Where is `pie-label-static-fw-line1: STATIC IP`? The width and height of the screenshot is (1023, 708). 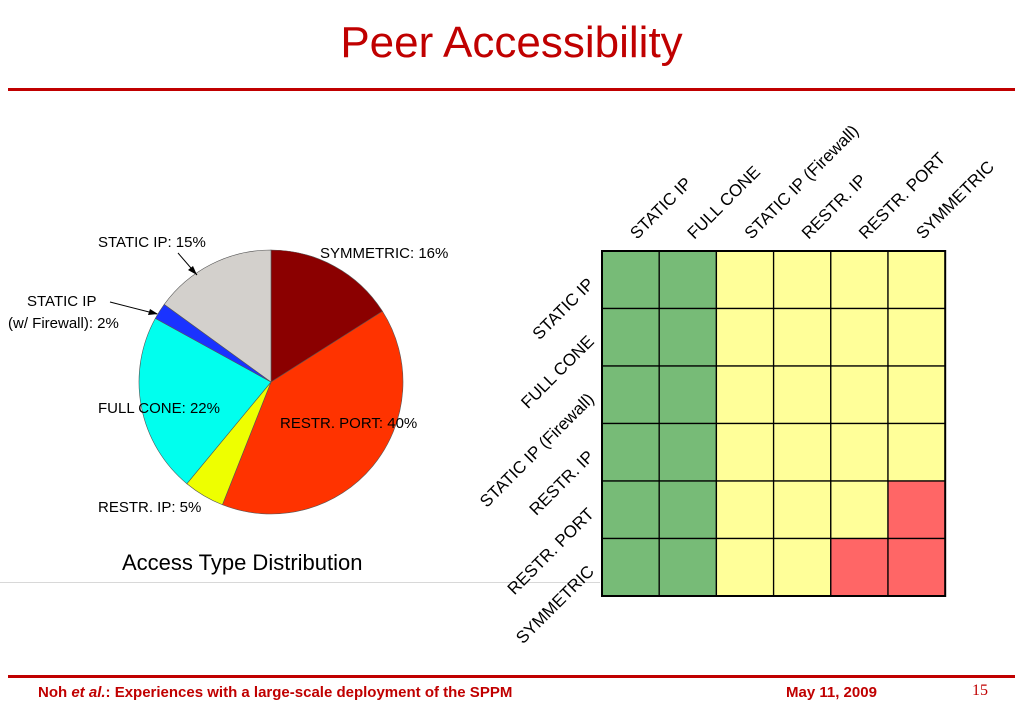 pie-label-static-fw-line1: STATIC IP is located at coordinates (61, 301).